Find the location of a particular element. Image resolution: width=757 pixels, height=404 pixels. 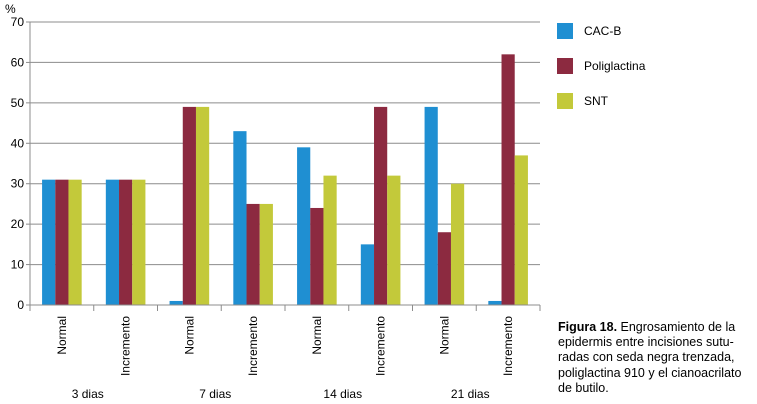

y-axis-label: % is located at coordinates (10, 9).